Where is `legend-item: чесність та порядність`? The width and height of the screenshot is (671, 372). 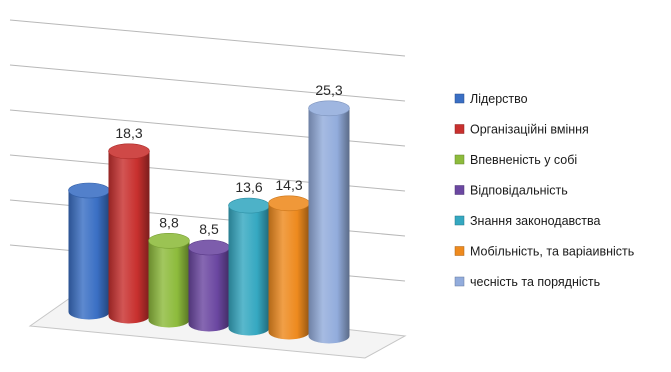
legend-item: чесність та порядність is located at coordinates (527, 282).